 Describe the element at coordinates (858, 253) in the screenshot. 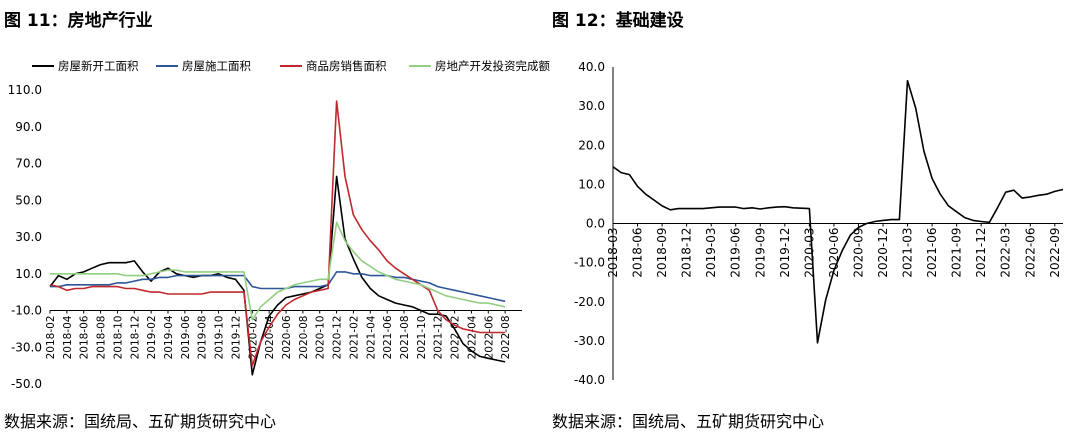

I see `x-tick-label: 2020-09` at that location.